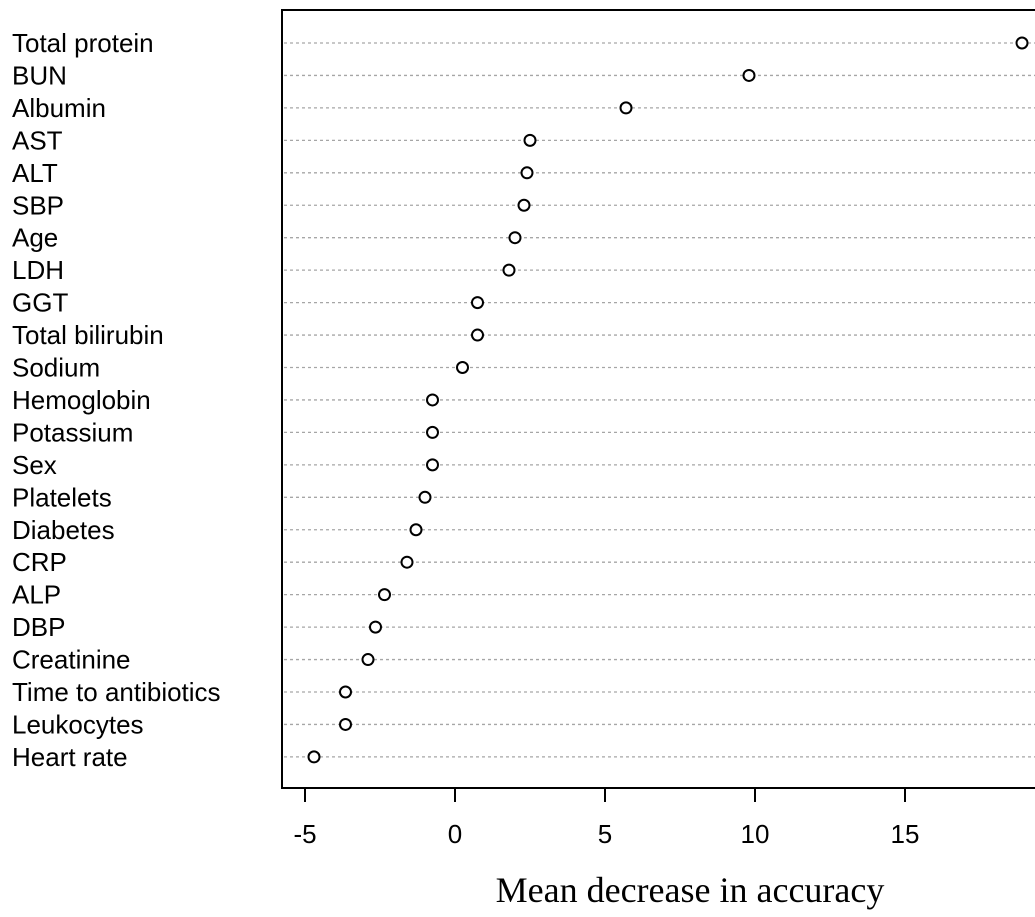 The image size is (1035, 917). I want to click on category-label: Albumin, so click(59, 108).